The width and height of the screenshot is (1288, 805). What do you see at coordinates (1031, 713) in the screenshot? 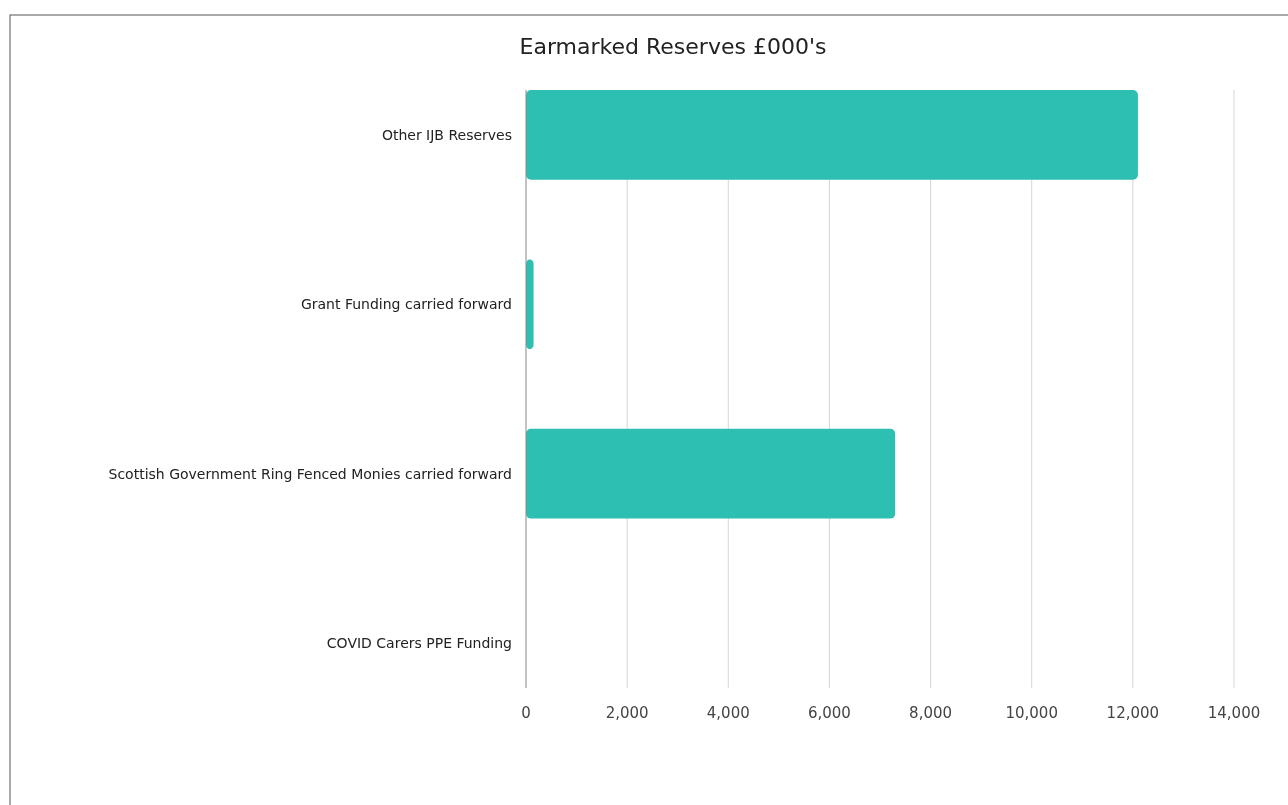
I see `x-tick-label: 10,000` at bounding box center [1031, 713].